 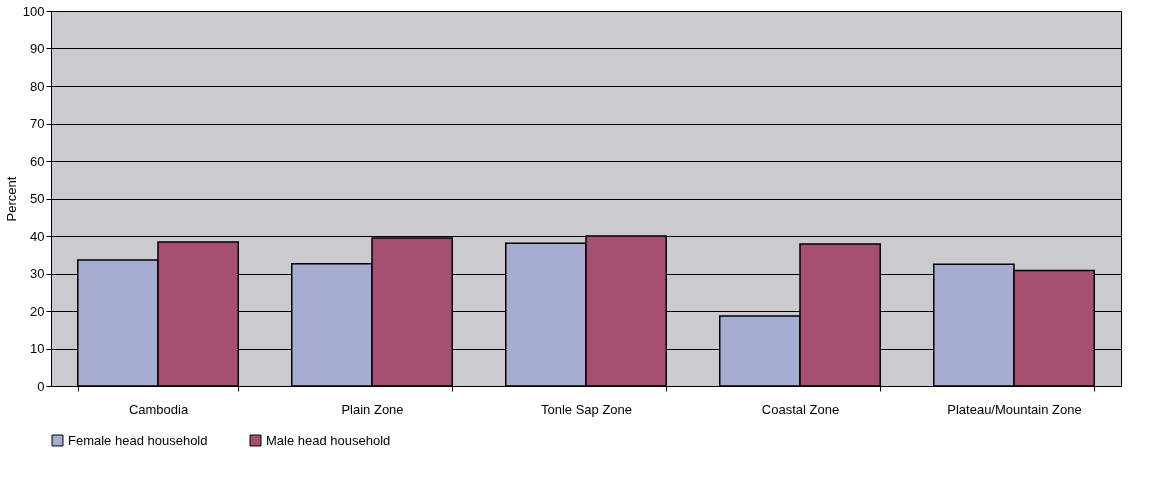 I want to click on x-tick-label: Coastal Zone, so click(x=800, y=409).